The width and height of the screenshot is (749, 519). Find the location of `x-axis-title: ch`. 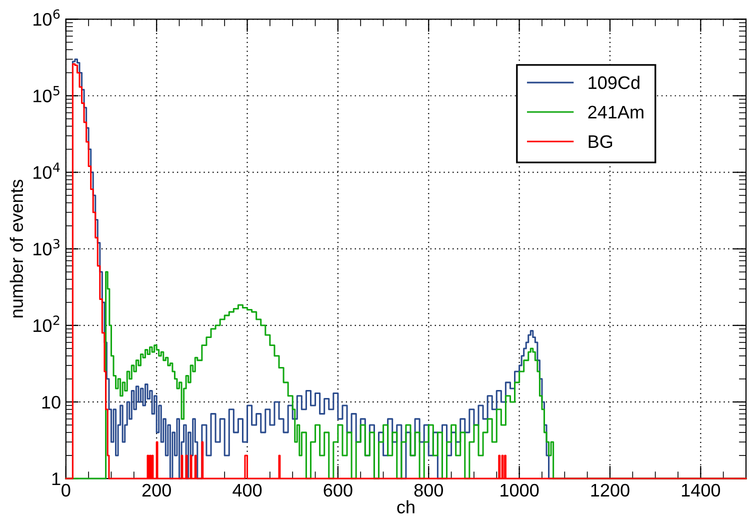

x-axis-title: ch is located at coordinates (405, 507).